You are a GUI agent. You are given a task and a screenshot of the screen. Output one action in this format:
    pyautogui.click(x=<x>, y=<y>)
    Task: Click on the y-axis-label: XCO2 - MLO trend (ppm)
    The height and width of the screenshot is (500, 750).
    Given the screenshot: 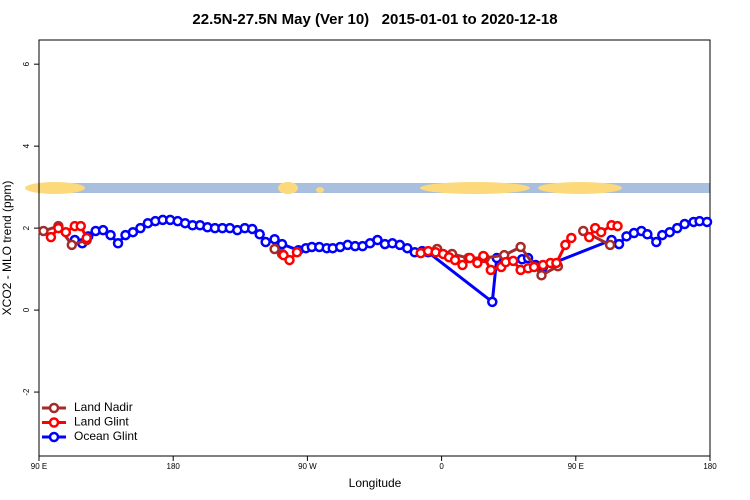 What is the action you would take?
    pyautogui.click(x=7, y=248)
    